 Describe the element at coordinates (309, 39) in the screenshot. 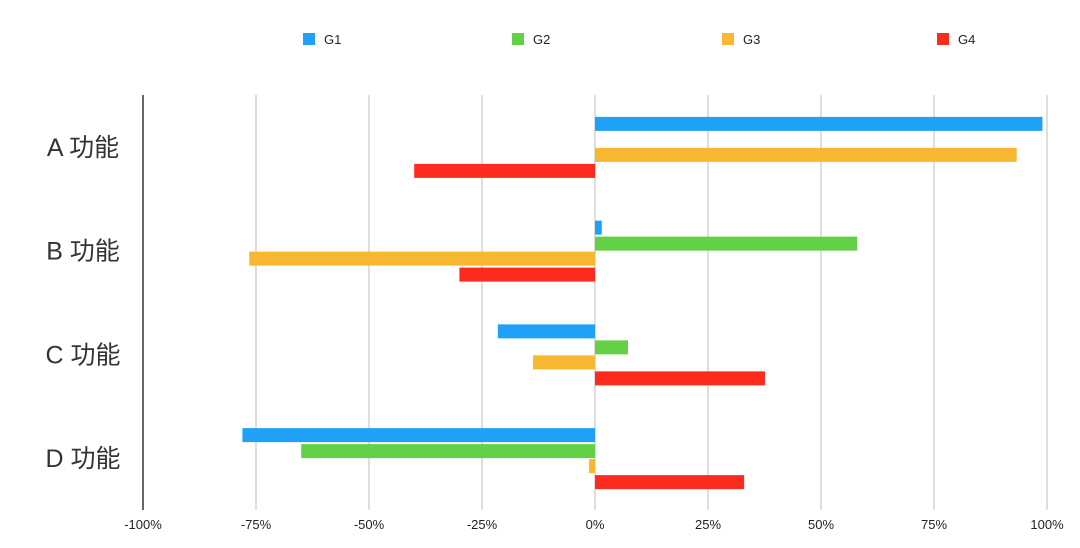

I see `legend-swatch-g1` at that location.